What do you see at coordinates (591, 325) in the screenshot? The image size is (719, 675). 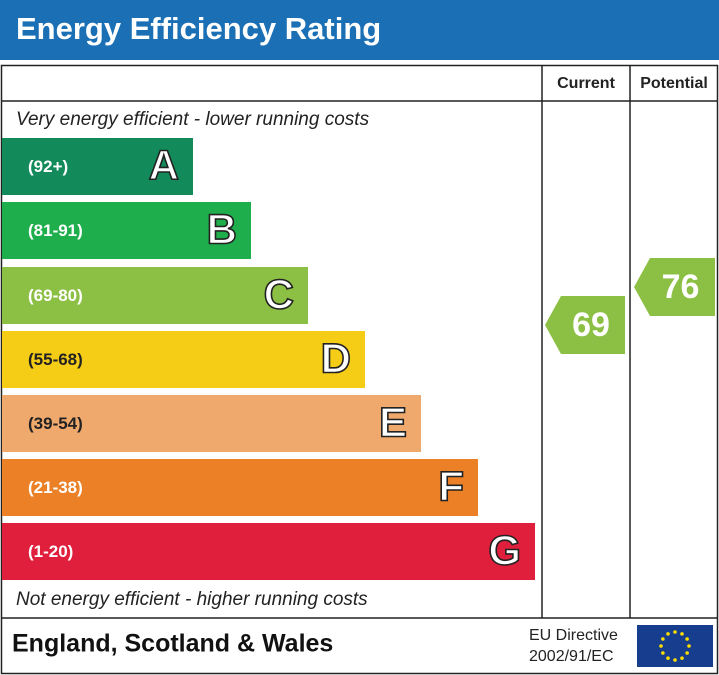 I see `rating-value: 69` at bounding box center [591, 325].